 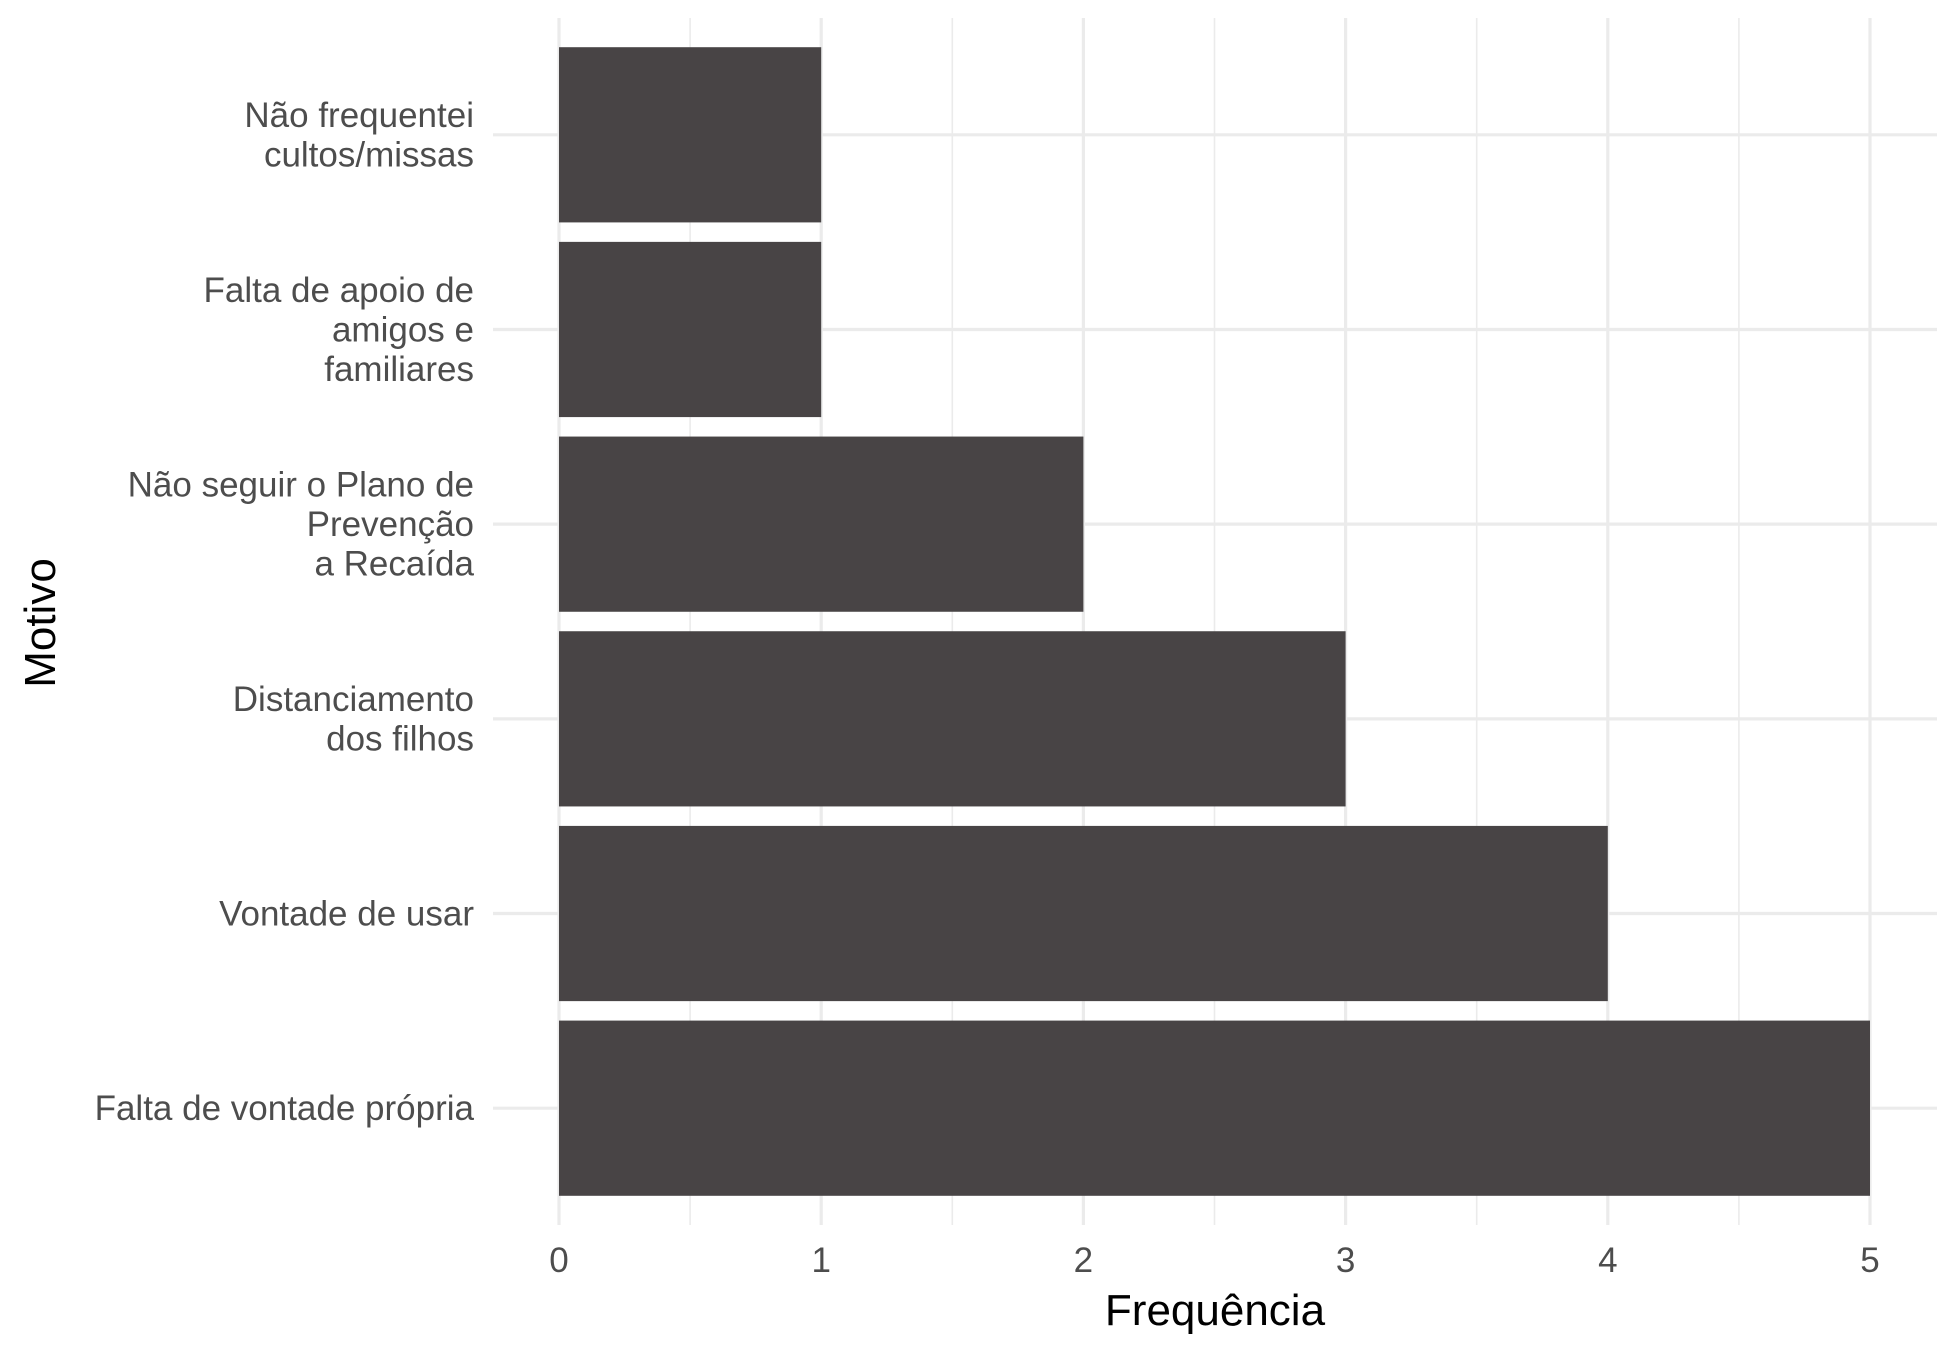 I want to click on y-axis-title: Motivo, so click(x=40, y=623).